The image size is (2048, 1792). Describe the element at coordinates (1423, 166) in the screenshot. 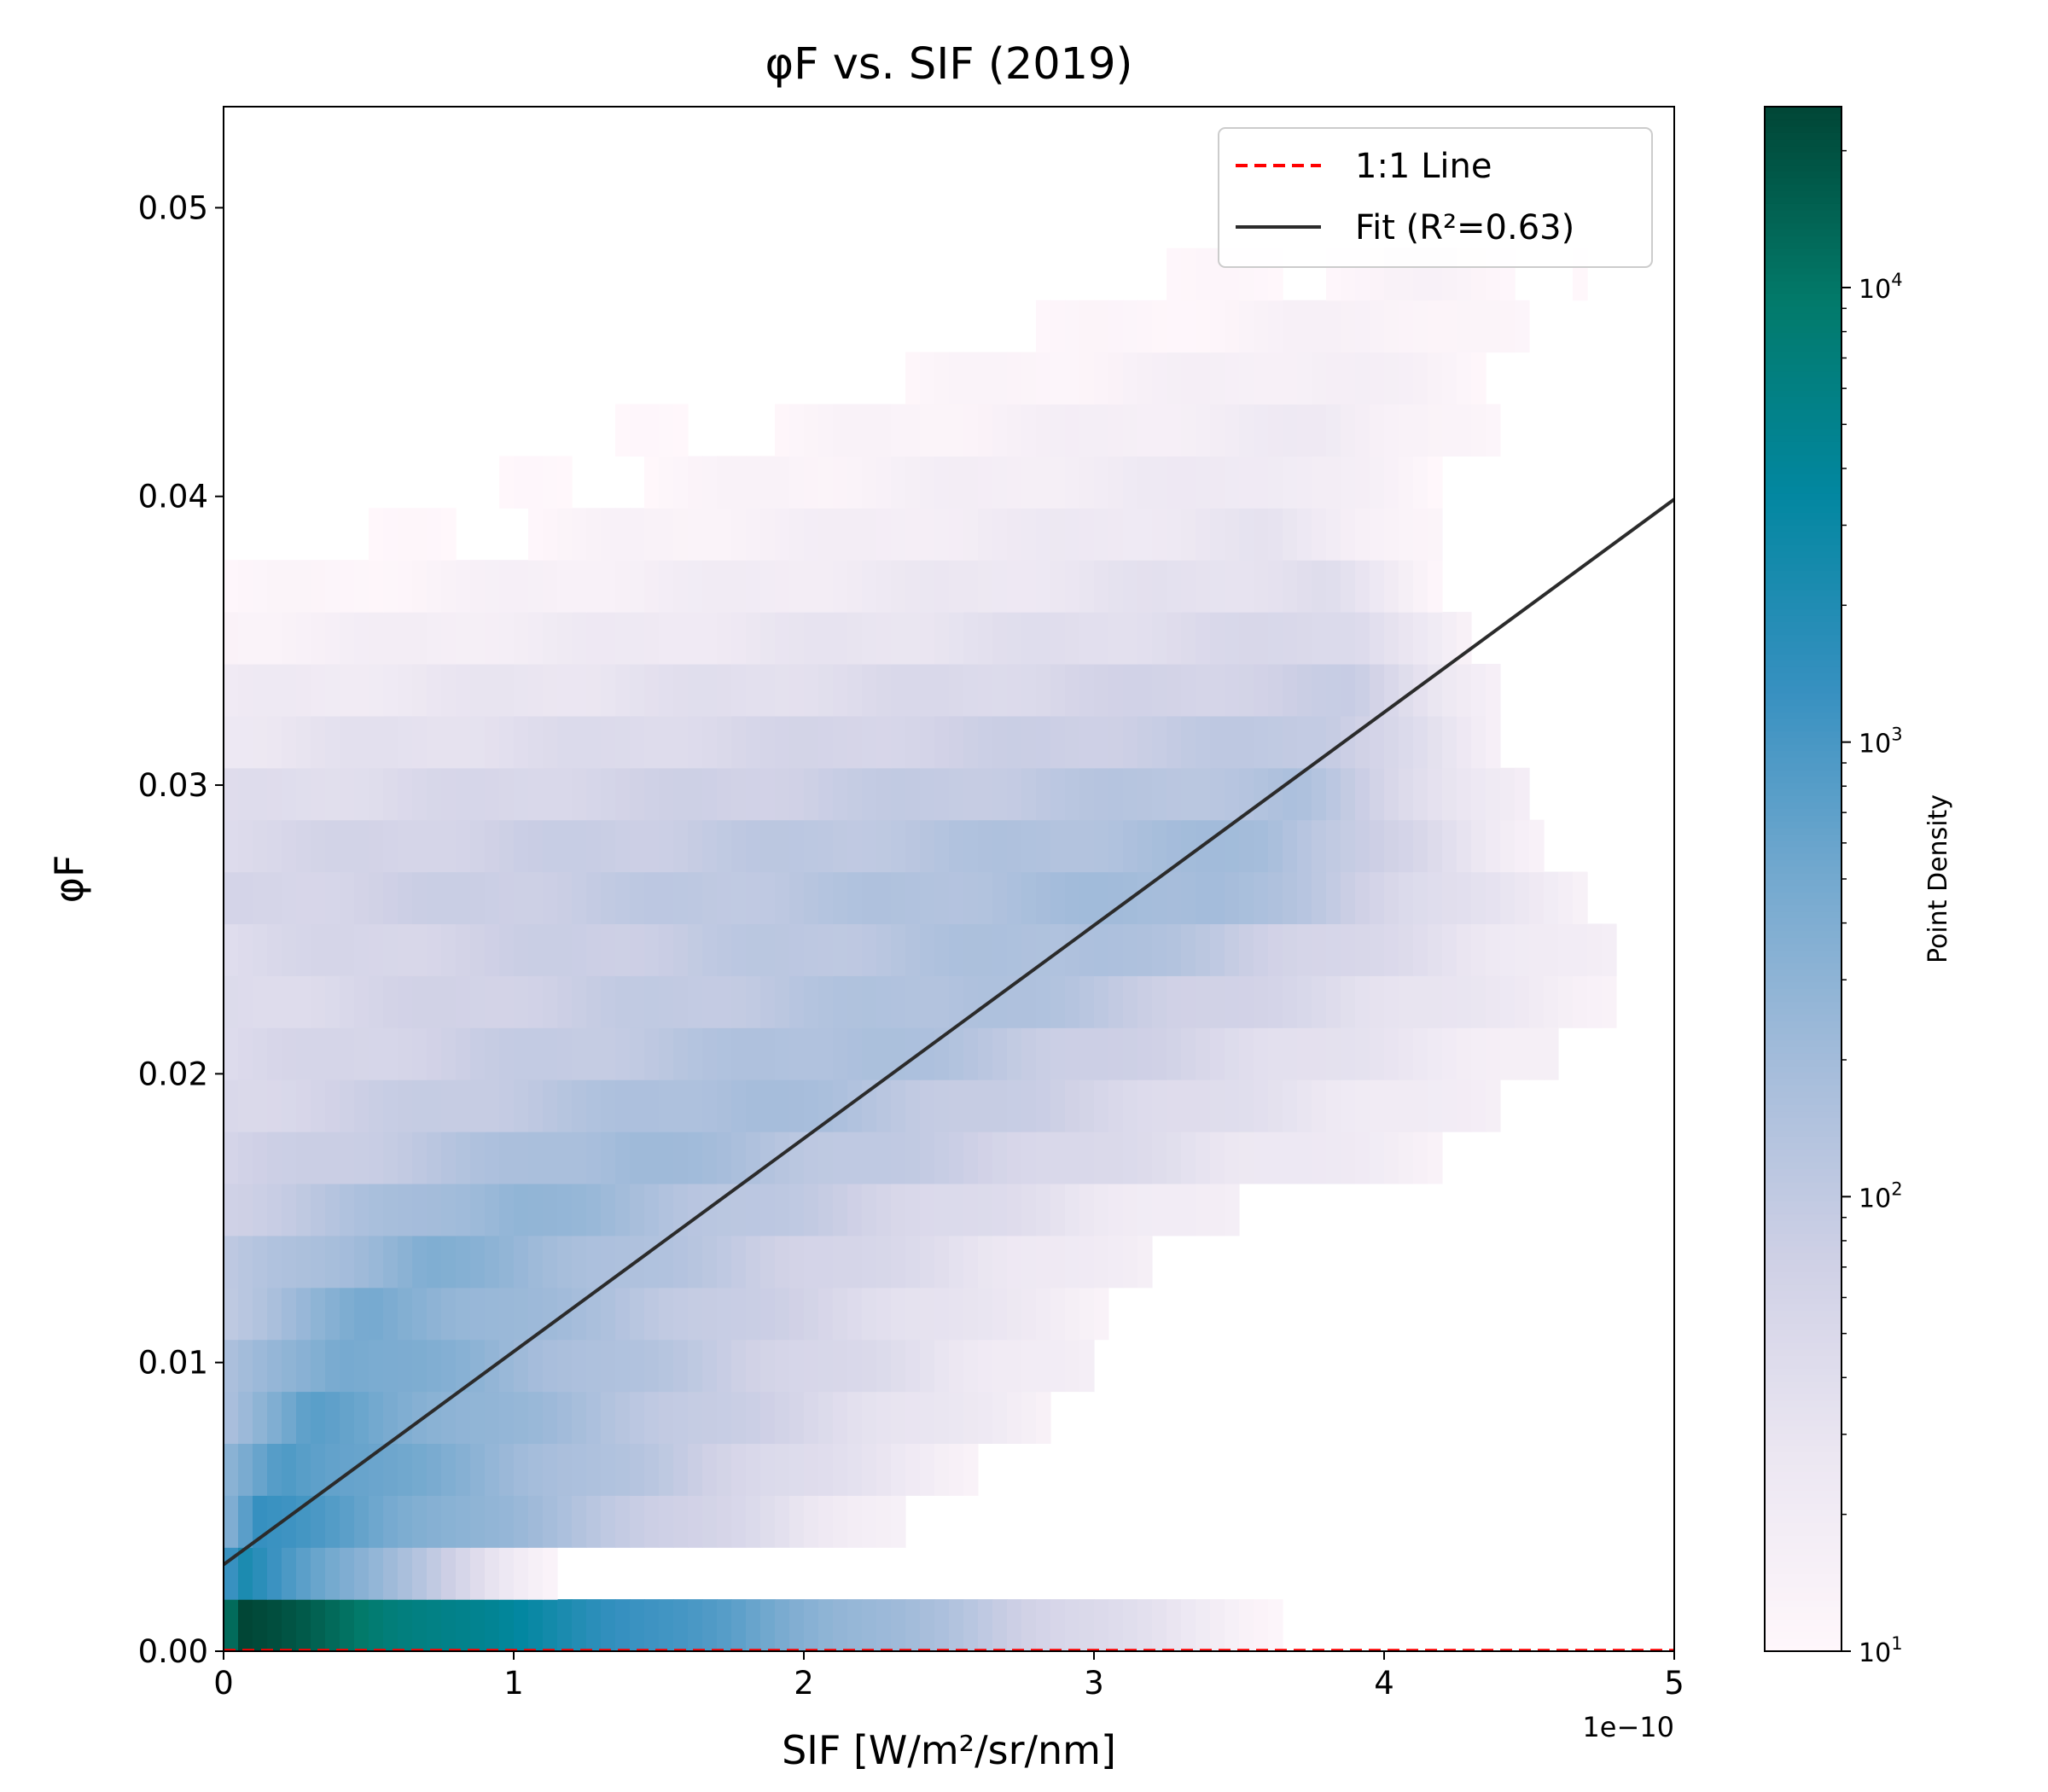

I see `legend-label-one-to-one: 1:1 Line` at that location.